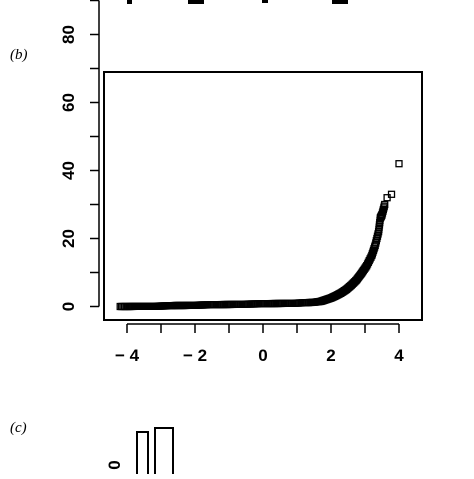  I want to click on y-tick-label: 60, so click(68, 102).